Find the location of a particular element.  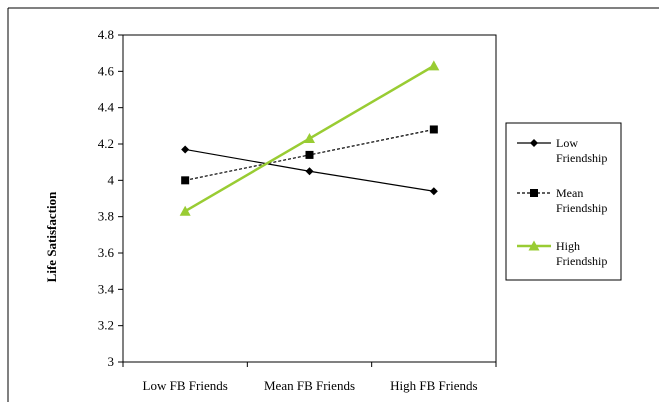

y-tick-label: 3.8 is located at coordinates (106, 216).